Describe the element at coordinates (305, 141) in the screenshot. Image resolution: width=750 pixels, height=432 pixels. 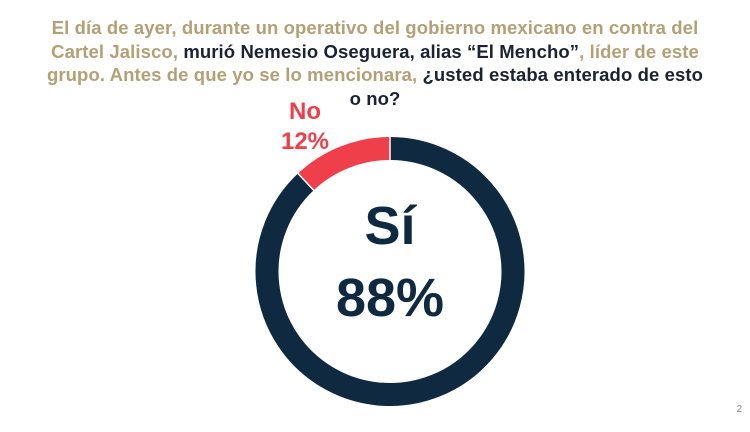
I see `no-value: 12%` at that location.